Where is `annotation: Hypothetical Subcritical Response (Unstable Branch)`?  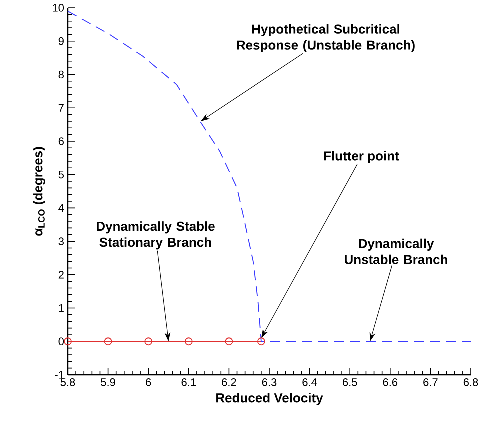 annotation: Hypothetical Subcritical Response (Unstable Branch) is located at coordinates (326, 38).